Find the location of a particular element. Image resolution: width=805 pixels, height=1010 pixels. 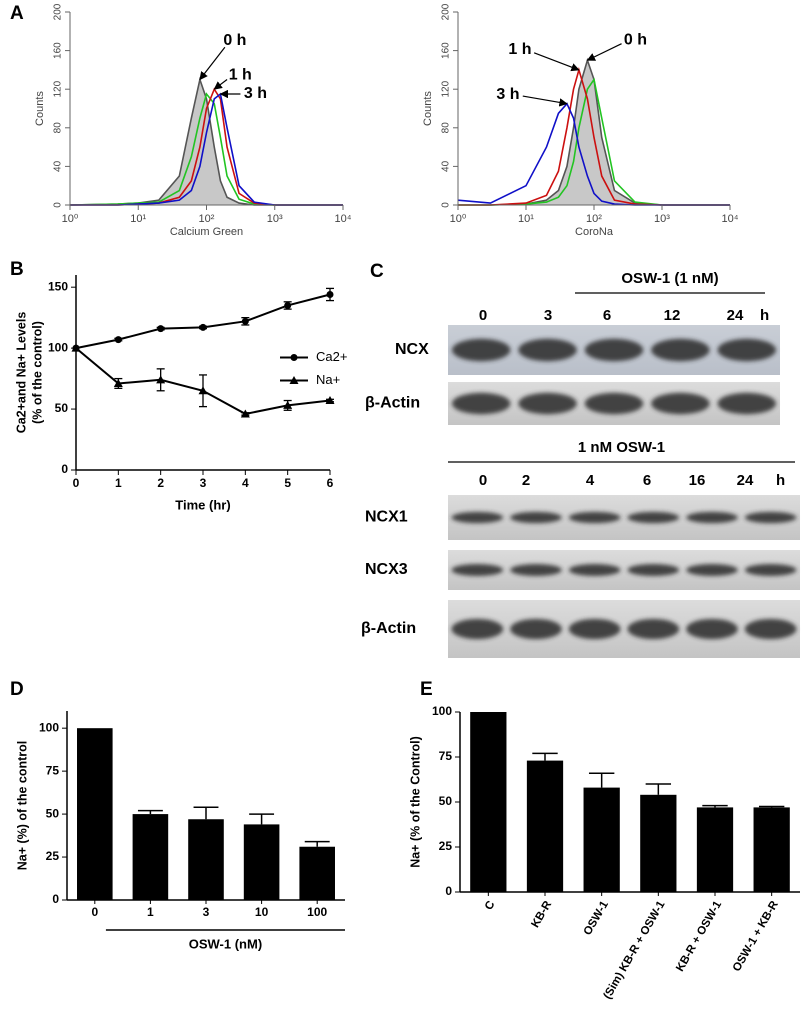

x-tick-label: 10¹ is located at coordinates (138, 219).